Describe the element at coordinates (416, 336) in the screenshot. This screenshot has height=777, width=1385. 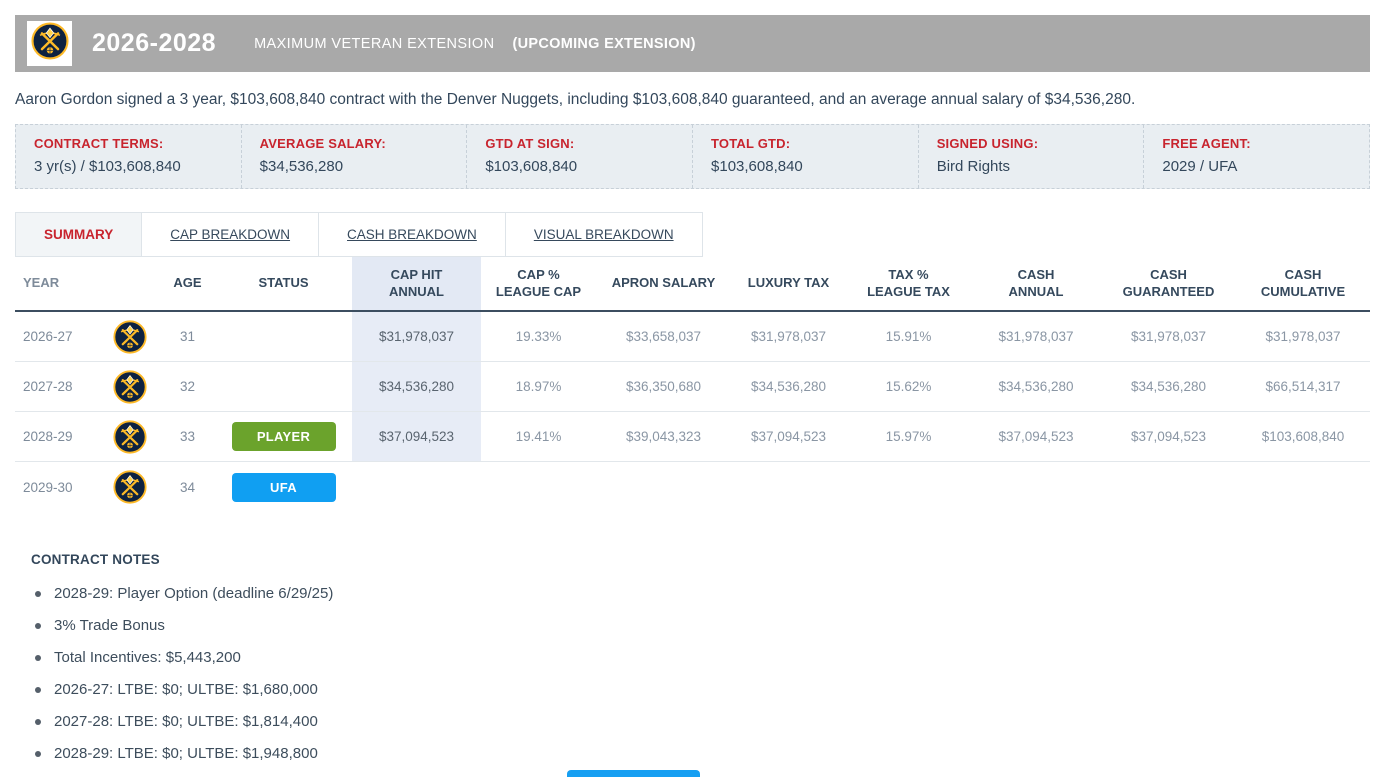
I see `cap-hit-annual-cell: $31,978,037` at that location.